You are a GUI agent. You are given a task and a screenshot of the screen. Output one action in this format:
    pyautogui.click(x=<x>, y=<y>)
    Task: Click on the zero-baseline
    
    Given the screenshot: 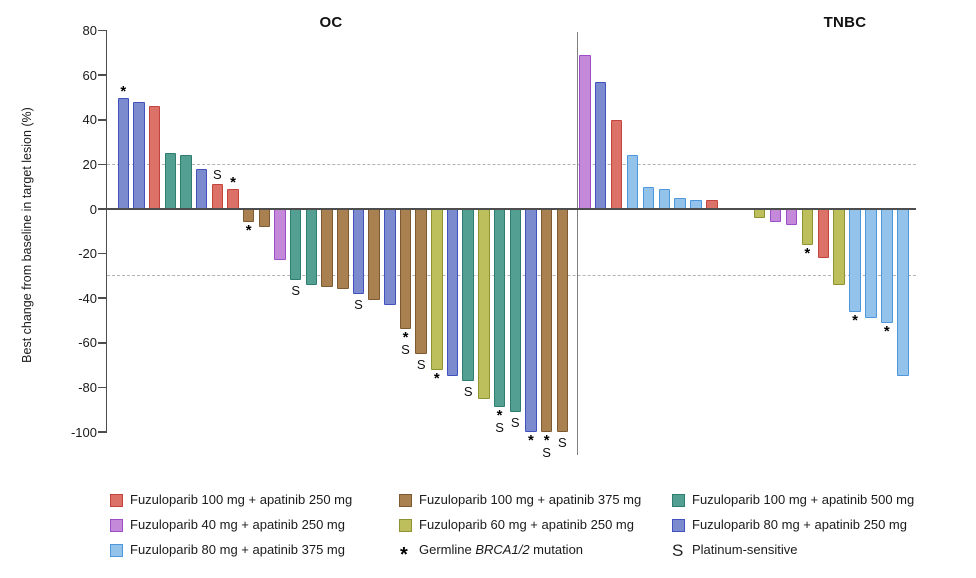 What is the action you would take?
    pyautogui.click(x=511, y=209)
    